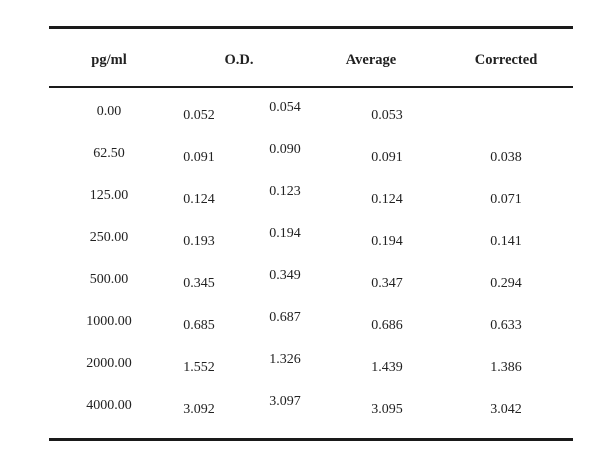 This screenshot has width=600, height=464. I want to click on cell-average: 1.439, so click(387, 367).